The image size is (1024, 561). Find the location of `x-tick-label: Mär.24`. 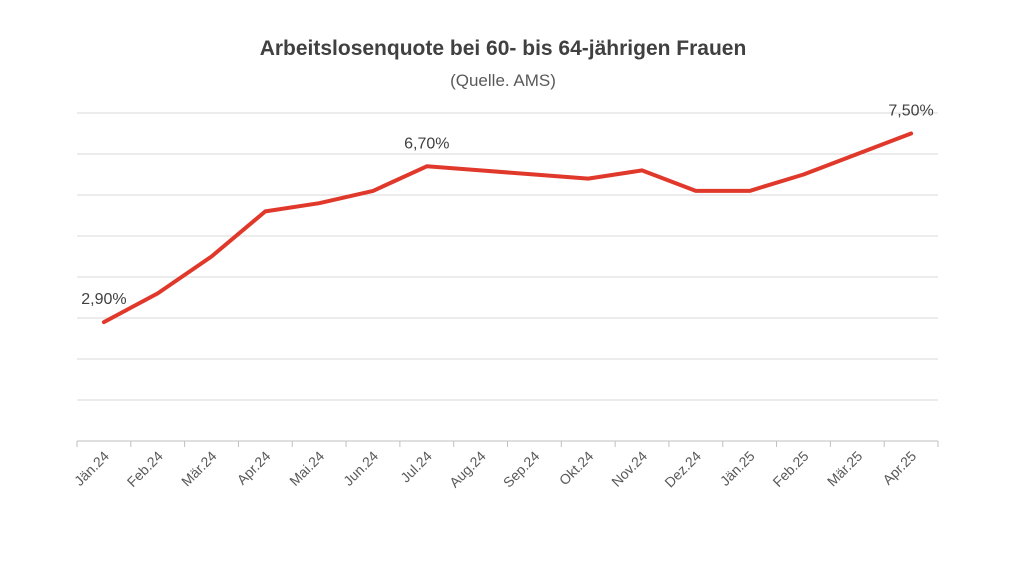

x-tick-label: Mär.24 is located at coordinates (199, 469).